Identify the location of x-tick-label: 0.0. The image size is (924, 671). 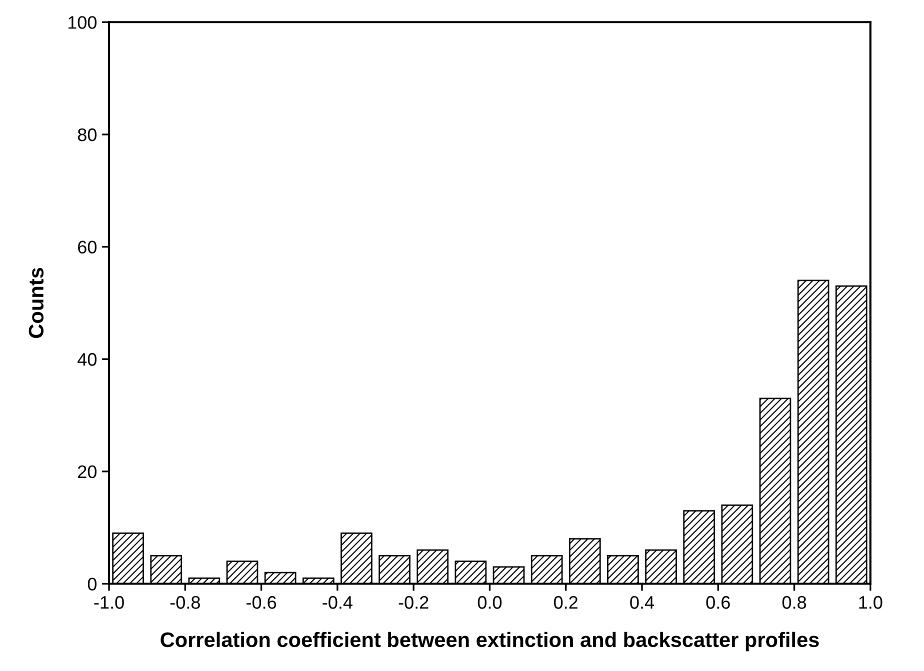
(490, 602).